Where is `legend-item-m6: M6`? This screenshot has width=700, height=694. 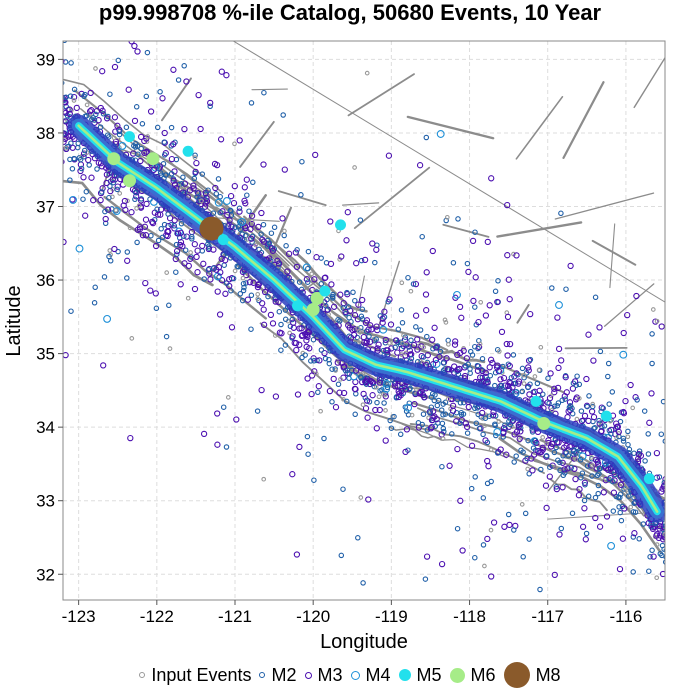
legend-item-m6: M6 is located at coordinates (472, 675).